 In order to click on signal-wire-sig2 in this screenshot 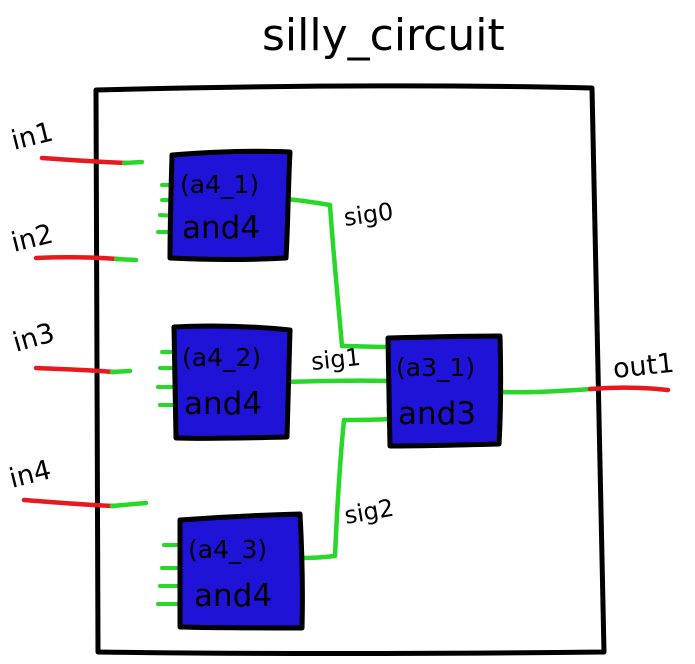, I will do `click(346, 488)`.